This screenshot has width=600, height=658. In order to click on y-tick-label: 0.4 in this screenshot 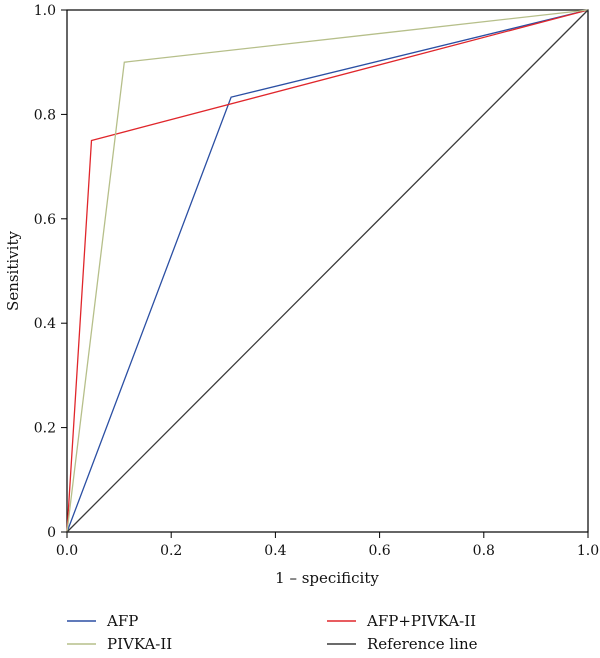, I will do `click(45, 324)`.